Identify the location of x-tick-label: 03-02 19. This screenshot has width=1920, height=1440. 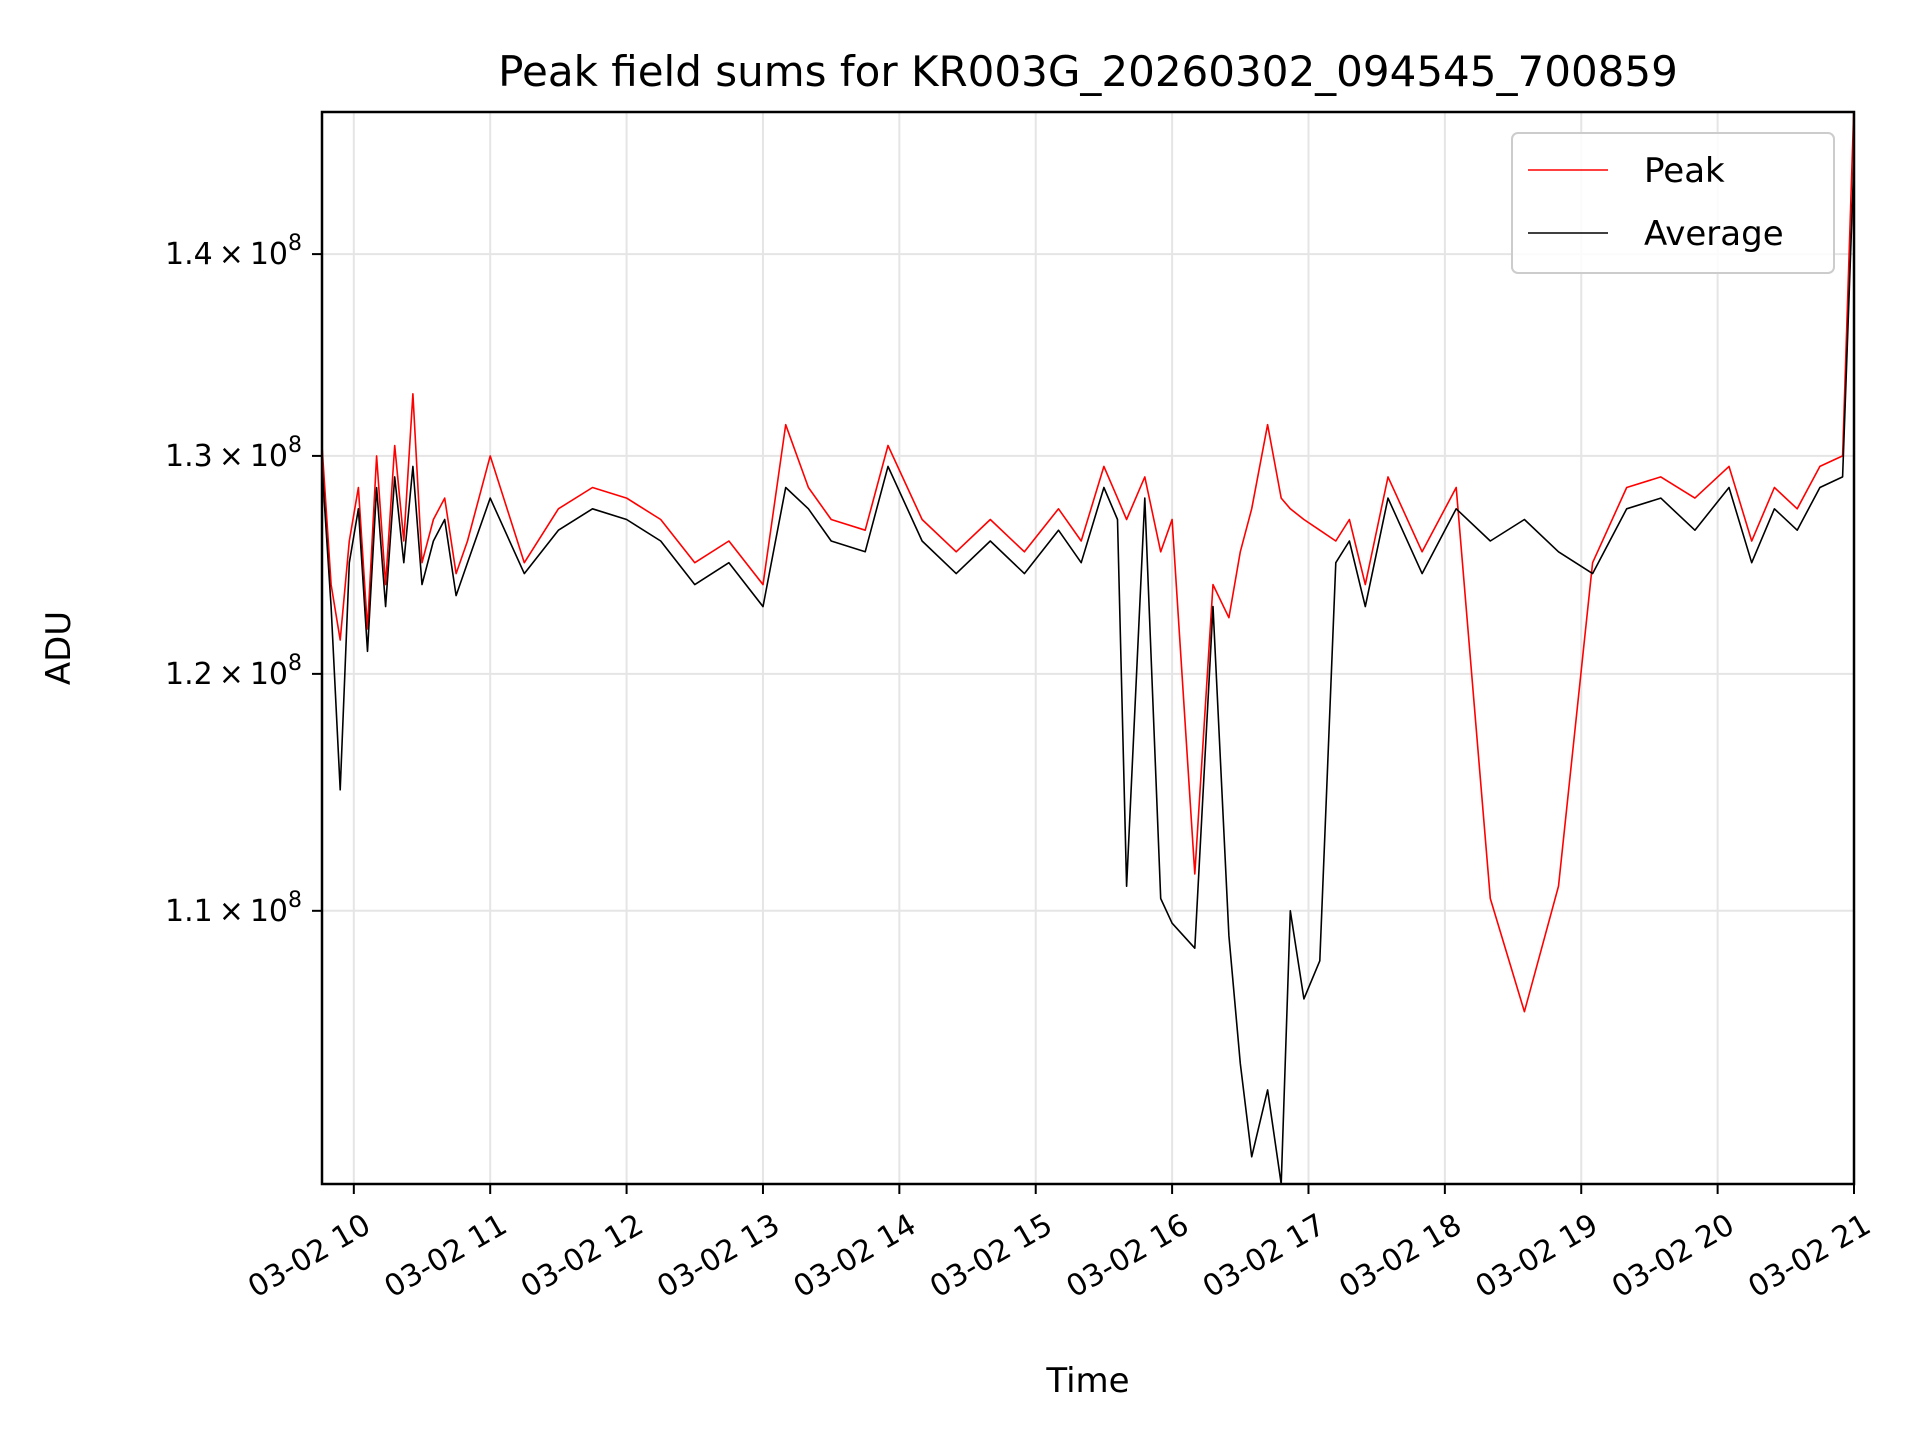
(1537, 1256).